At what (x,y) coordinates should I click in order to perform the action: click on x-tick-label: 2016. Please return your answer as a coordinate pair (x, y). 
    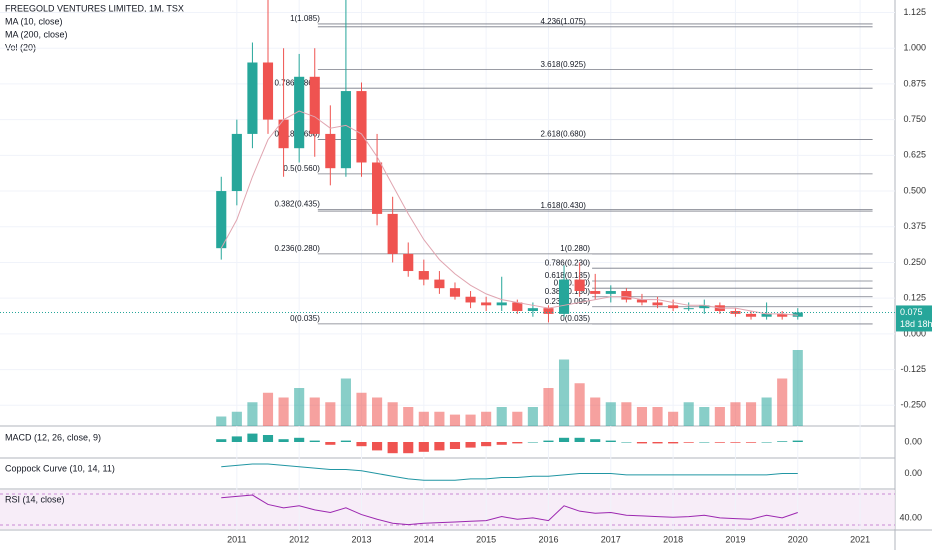
    Looking at the image, I should click on (548, 539).